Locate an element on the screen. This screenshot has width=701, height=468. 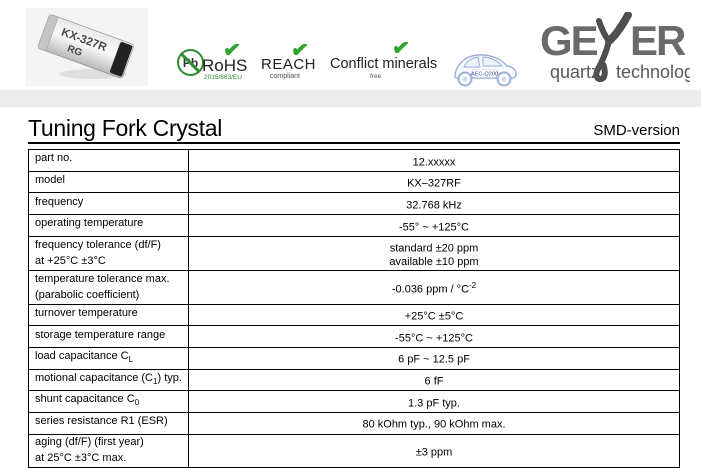
page-title: Tuning Fork Crystal is located at coordinates (125, 128).